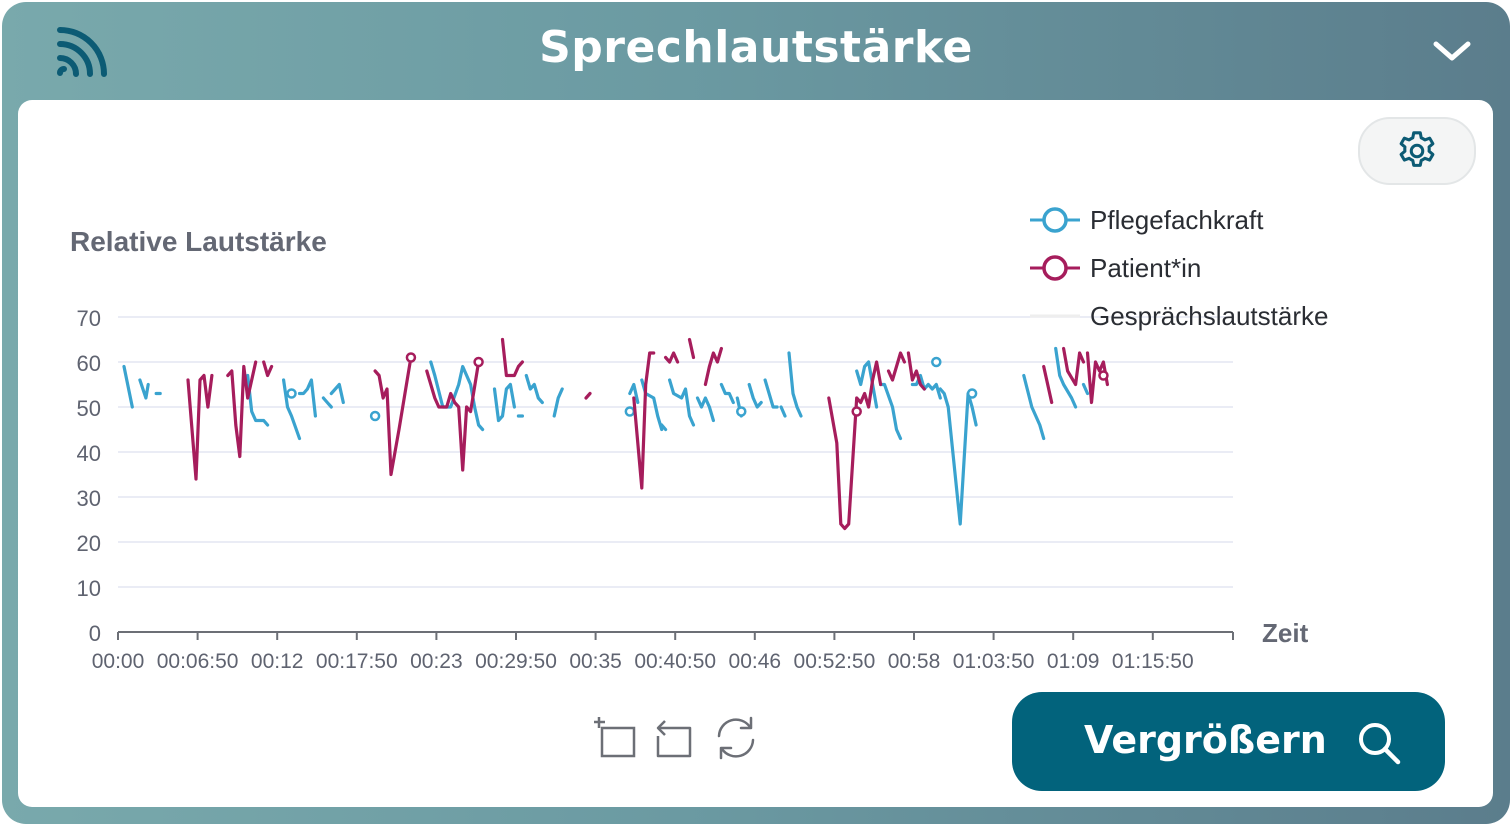  I want to click on x-tick-label: 00:29:50, so click(516, 661).